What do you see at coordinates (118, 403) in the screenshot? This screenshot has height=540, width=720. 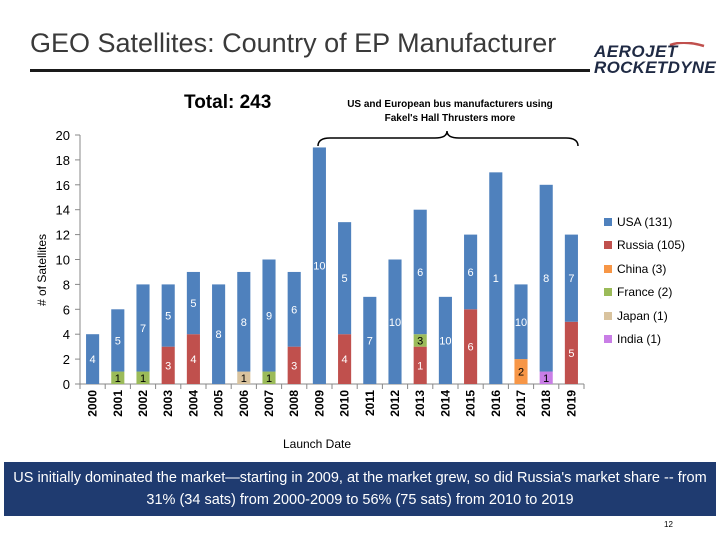 I see `x-tick-label: 2001` at bounding box center [118, 403].